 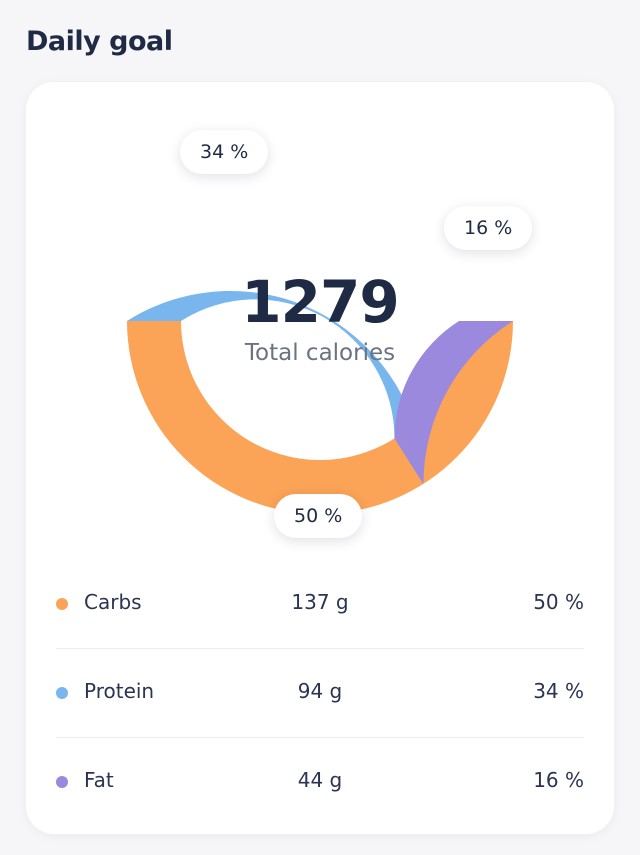 What do you see at coordinates (275, 387) in the screenshot?
I see `donut-slice-protein` at bounding box center [275, 387].